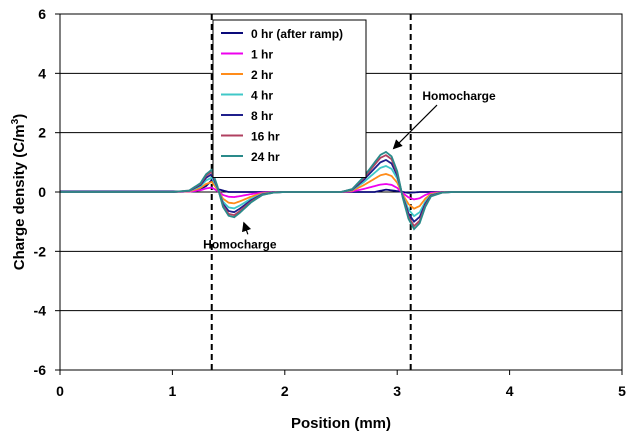 The image size is (628, 445). What do you see at coordinates (297, 34) in the screenshot?
I see `legend-label: 0 hr (after ramp)` at bounding box center [297, 34].